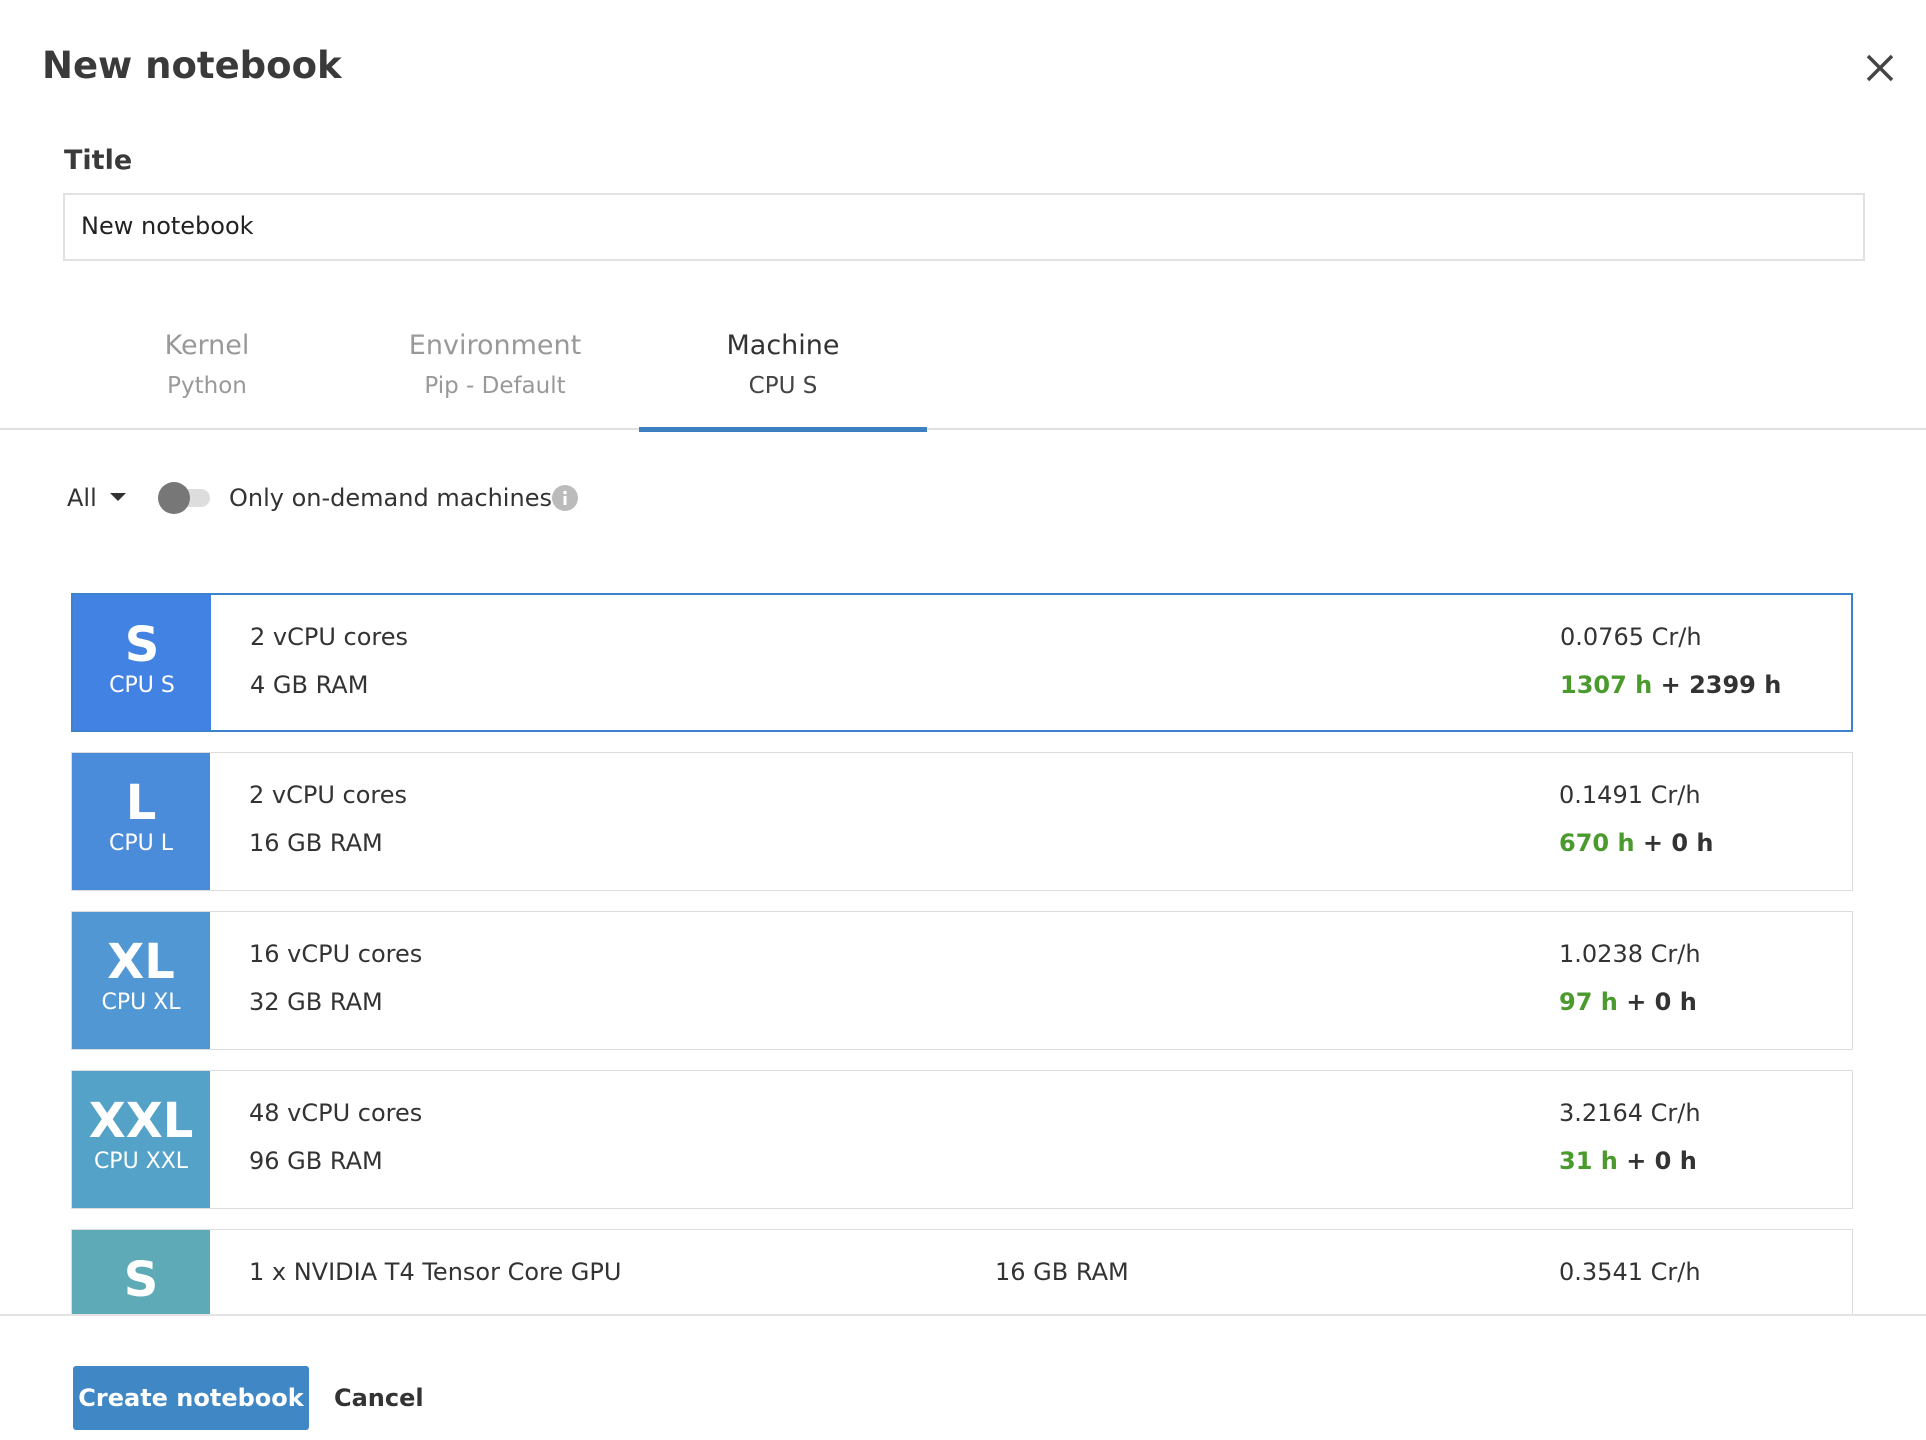 This screenshot has height=1440, width=1926. I want to click on machine-badge: XXL CPU XXL, so click(141, 1139).